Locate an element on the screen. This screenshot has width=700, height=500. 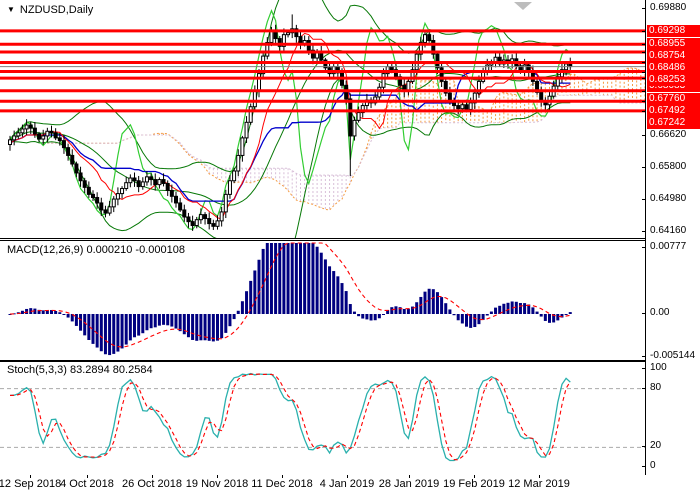
price-tick-label: 0.69880 is located at coordinates (668, 8).